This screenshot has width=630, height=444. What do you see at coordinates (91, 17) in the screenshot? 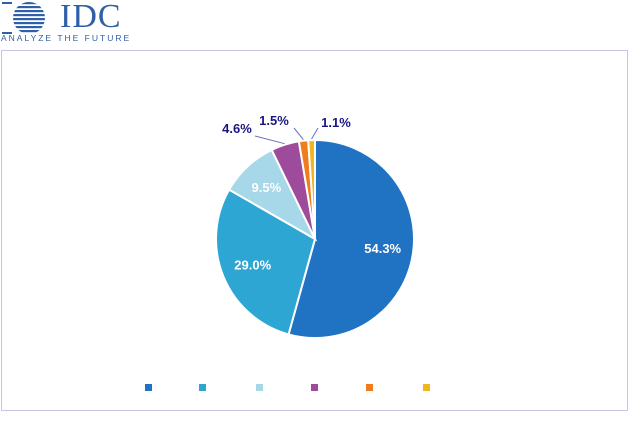
I see `logo-text: IDC` at bounding box center [91, 17].